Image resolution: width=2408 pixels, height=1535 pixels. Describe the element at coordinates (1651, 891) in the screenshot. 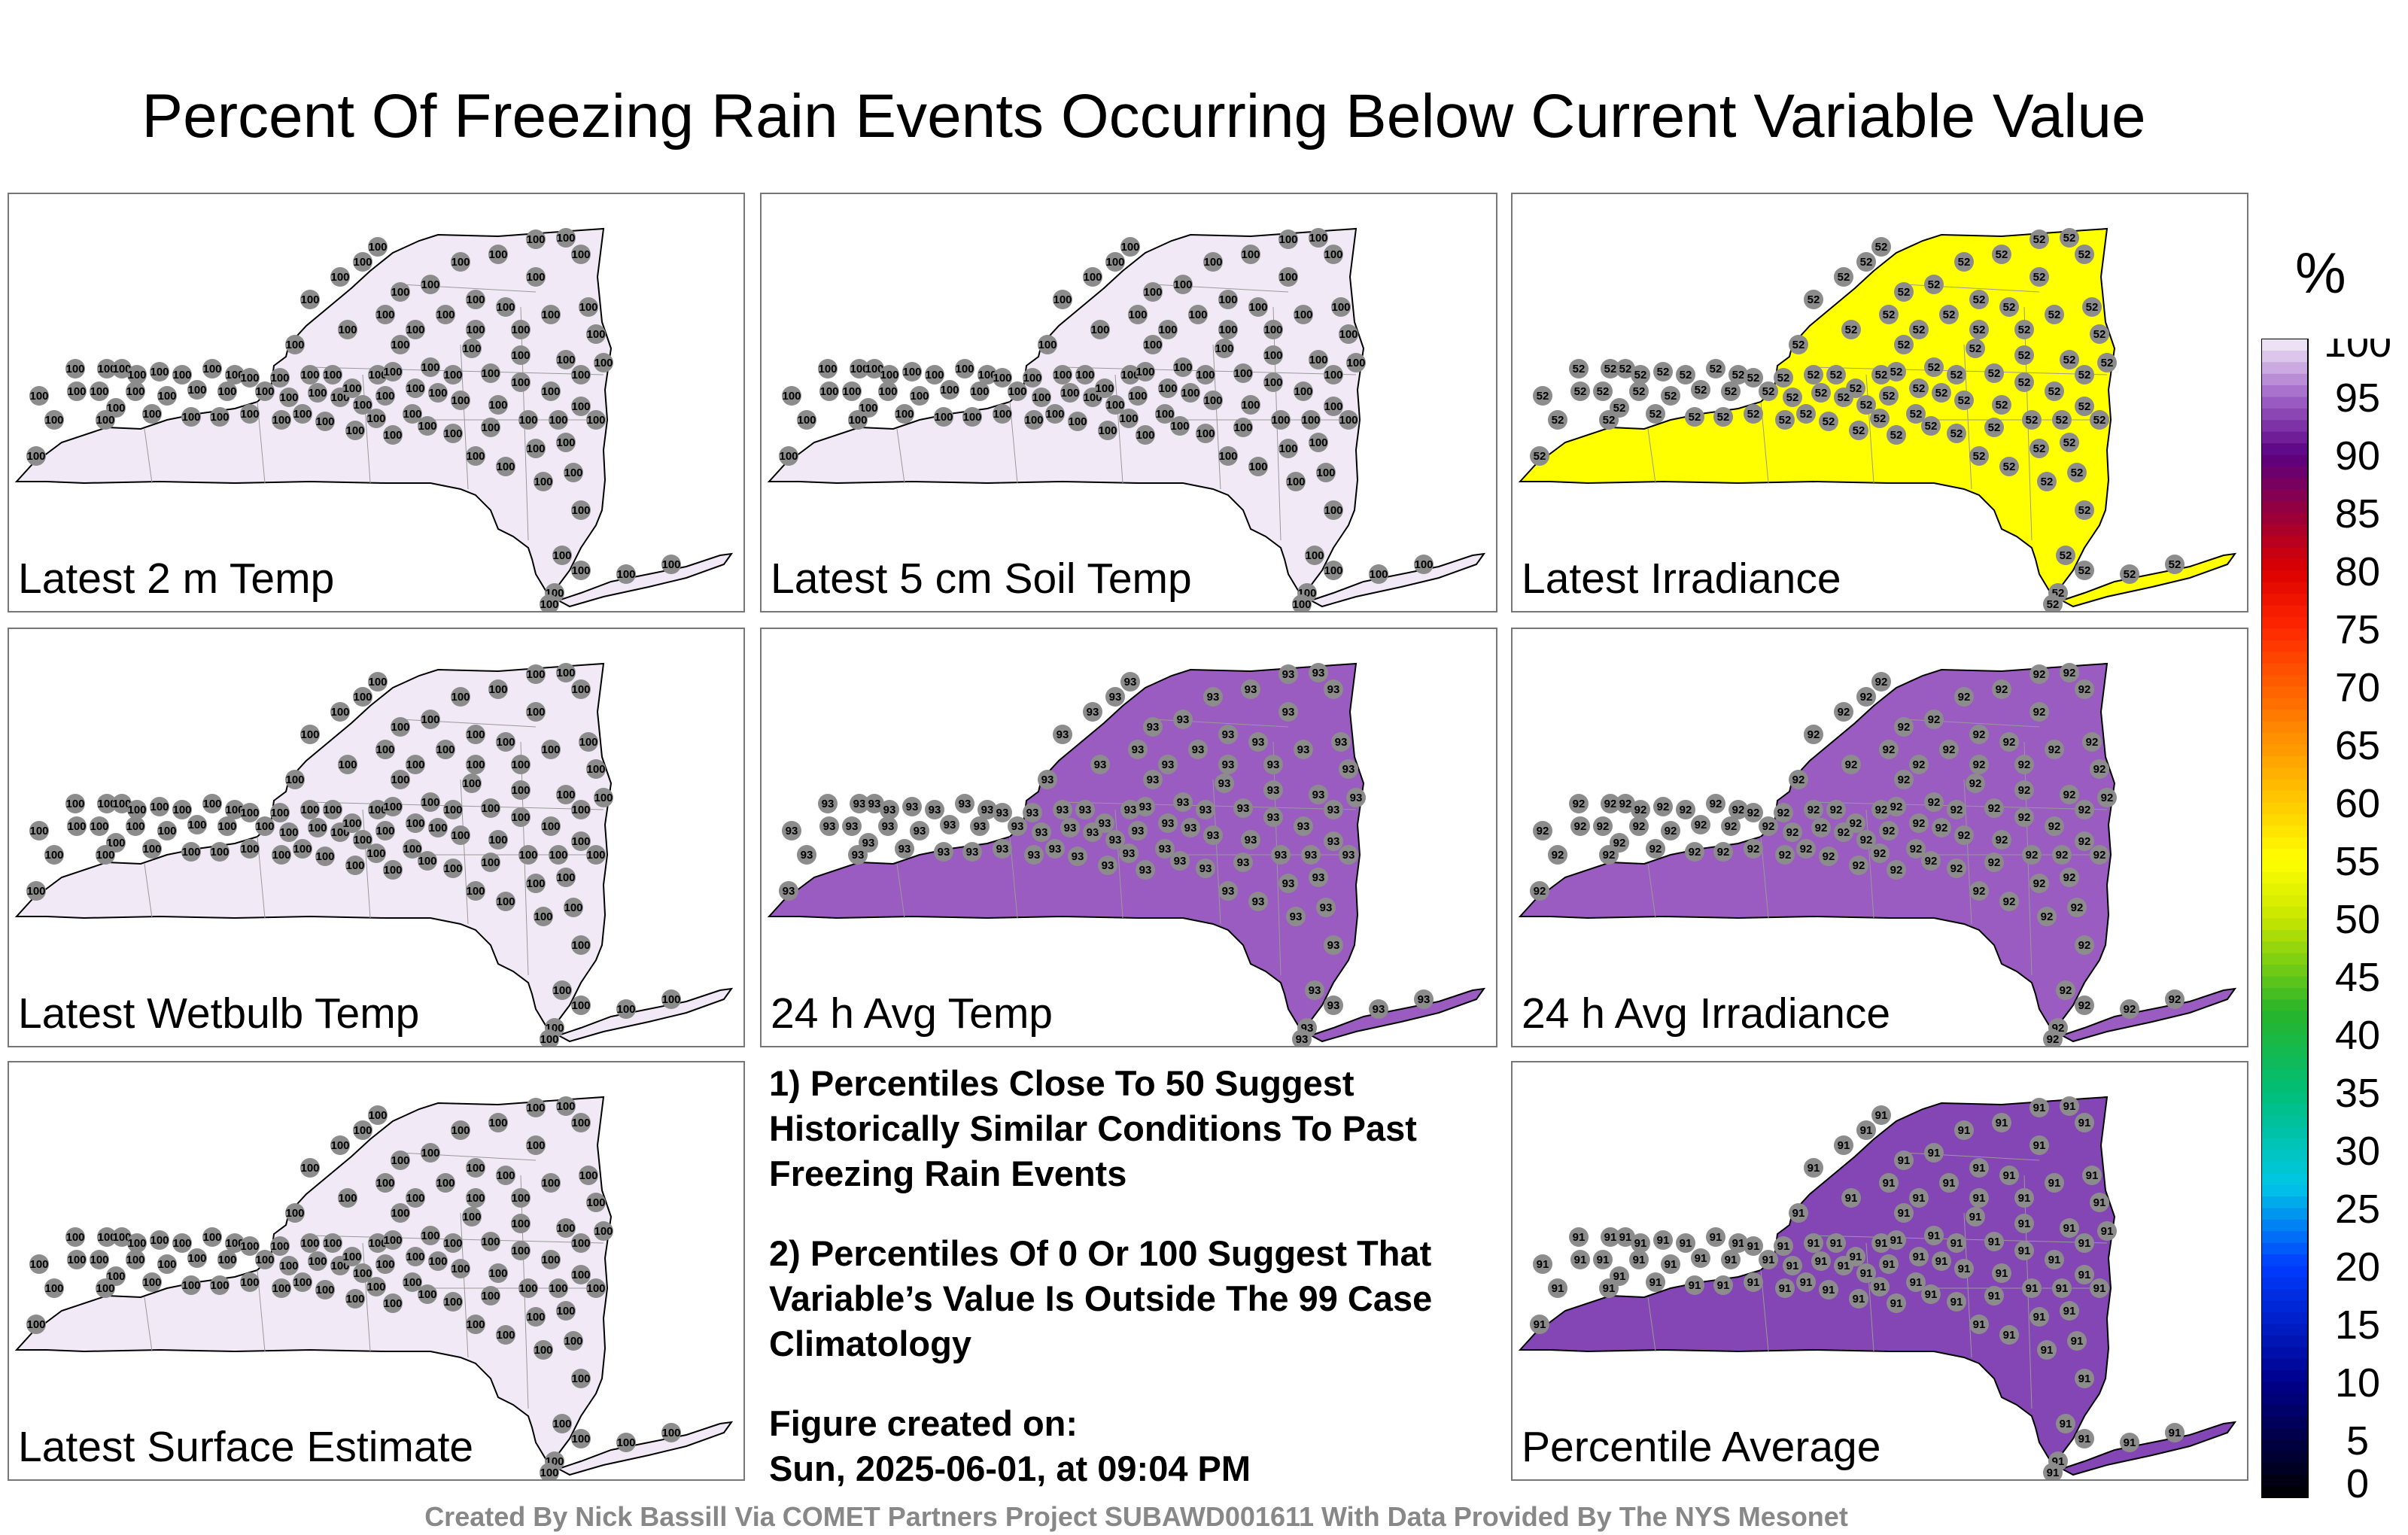

I see `county-line` at that location.